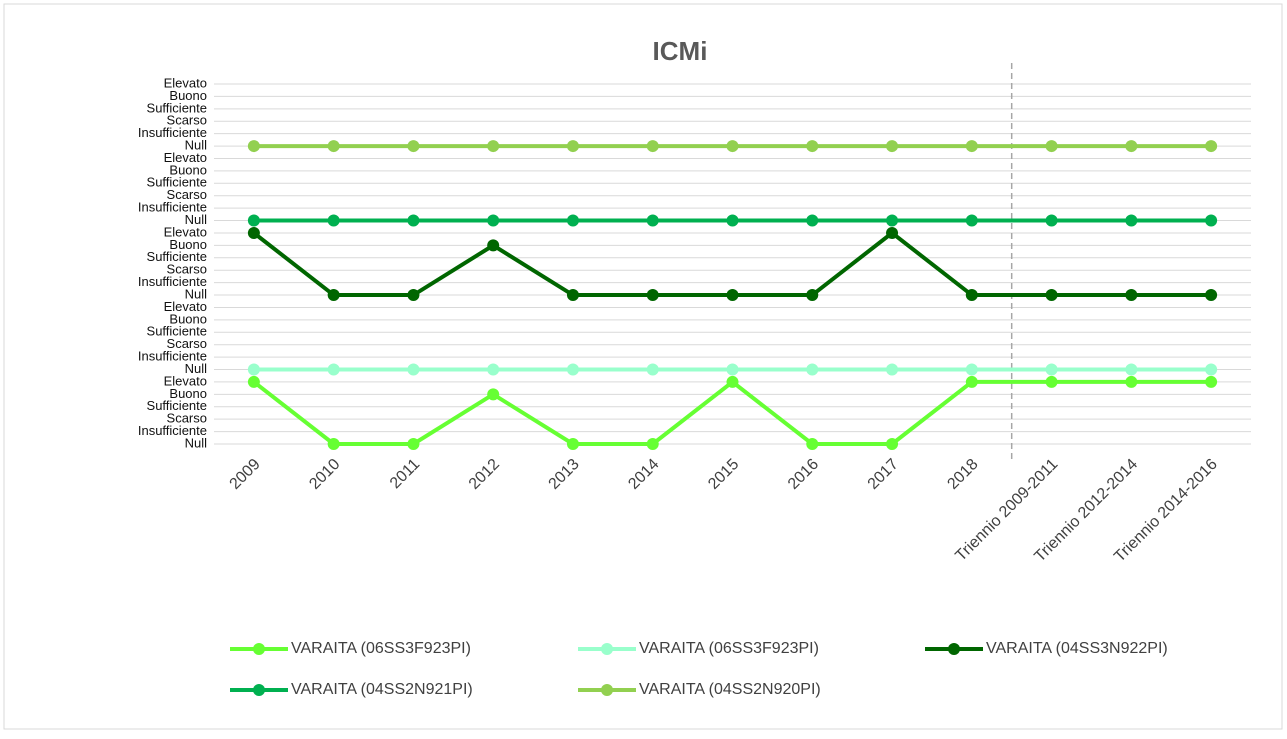 This screenshot has width=1287, height=739. What do you see at coordinates (1077, 648) in the screenshot?
I see `legend-label: VARAITA (04SS3N922PI)` at bounding box center [1077, 648].